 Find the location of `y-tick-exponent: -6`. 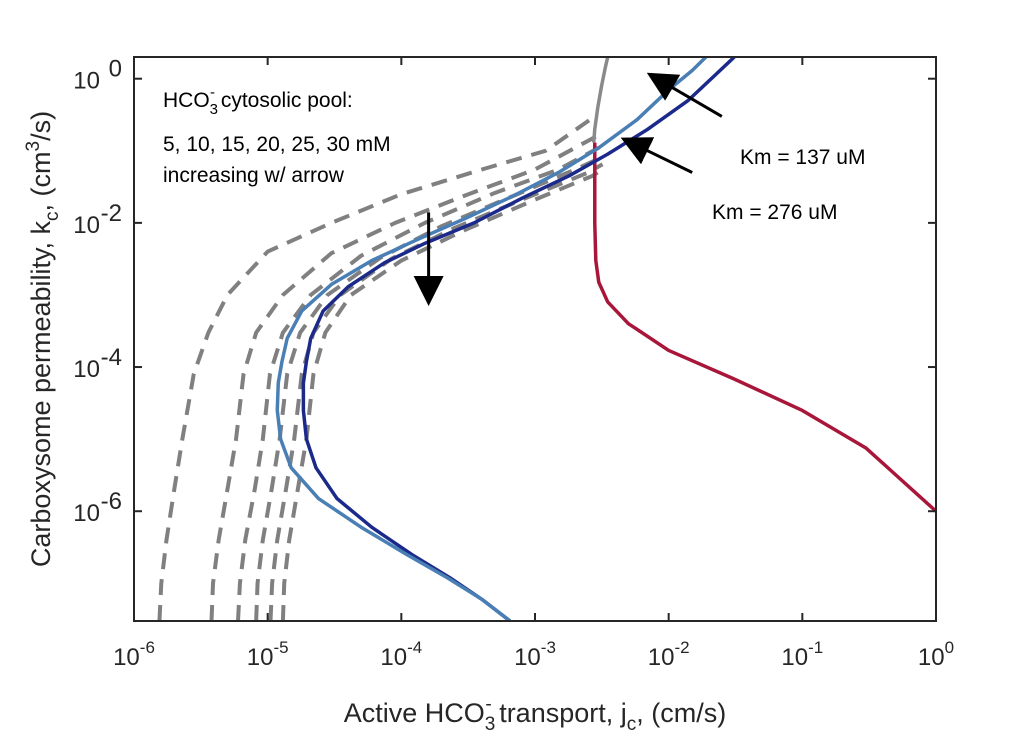

y-tick-exponent: -6 is located at coordinates (111, 501).